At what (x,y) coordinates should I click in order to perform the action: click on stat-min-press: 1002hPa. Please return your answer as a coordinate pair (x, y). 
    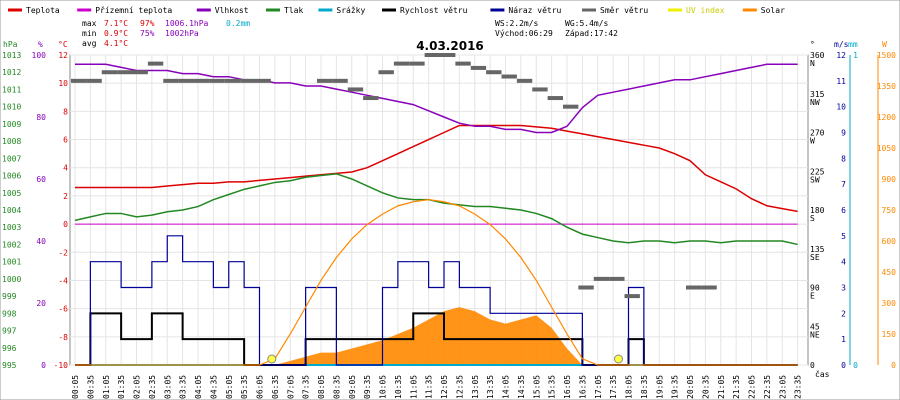
    Looking at the image, I should click on (182, 33).